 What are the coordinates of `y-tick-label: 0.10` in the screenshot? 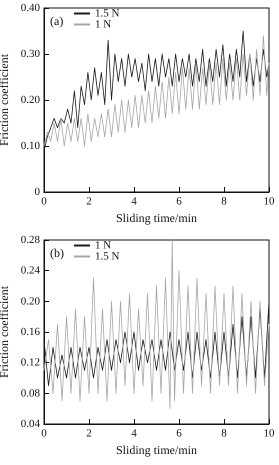 It's located at (30, 146).